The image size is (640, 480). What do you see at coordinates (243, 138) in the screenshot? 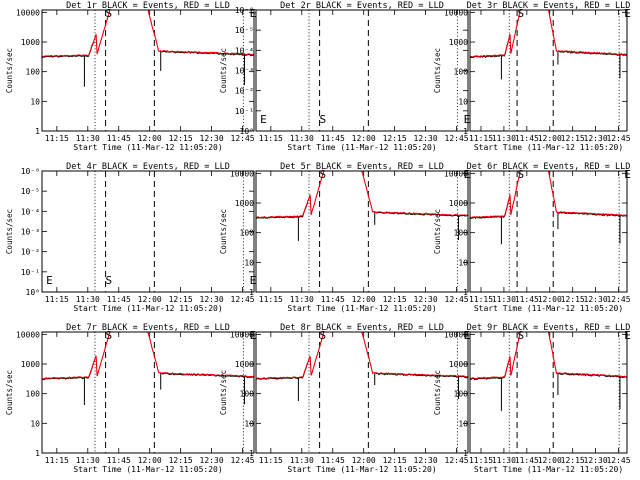
I see `x-tick-label: 12:45` at bounding box center [243, 138].